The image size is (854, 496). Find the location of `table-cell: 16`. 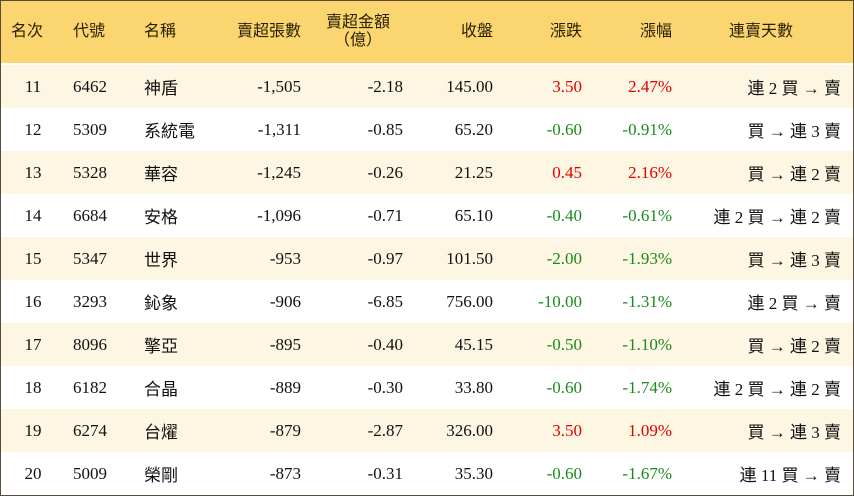

table-cell: 16 is located at coordinates (33, 301).